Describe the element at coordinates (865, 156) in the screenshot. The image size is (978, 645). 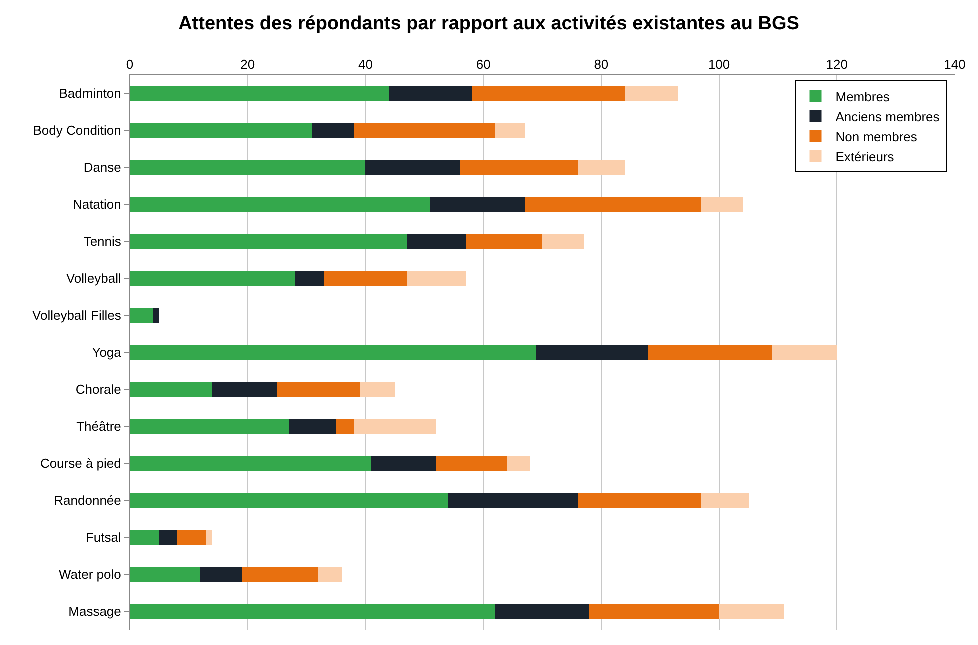
I see `legend-label: Extérieurs` at that location.